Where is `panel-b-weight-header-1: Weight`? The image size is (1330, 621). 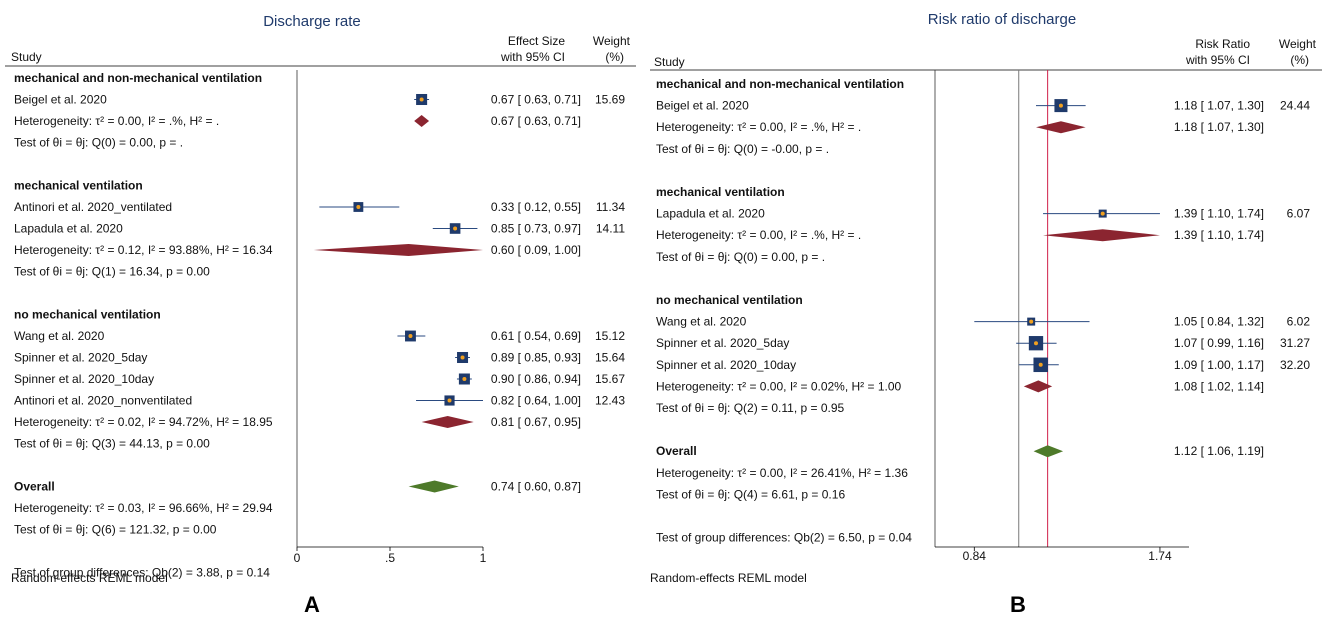
panel-b-weight-header-1: Weight is located at coordinates (1298, 44).